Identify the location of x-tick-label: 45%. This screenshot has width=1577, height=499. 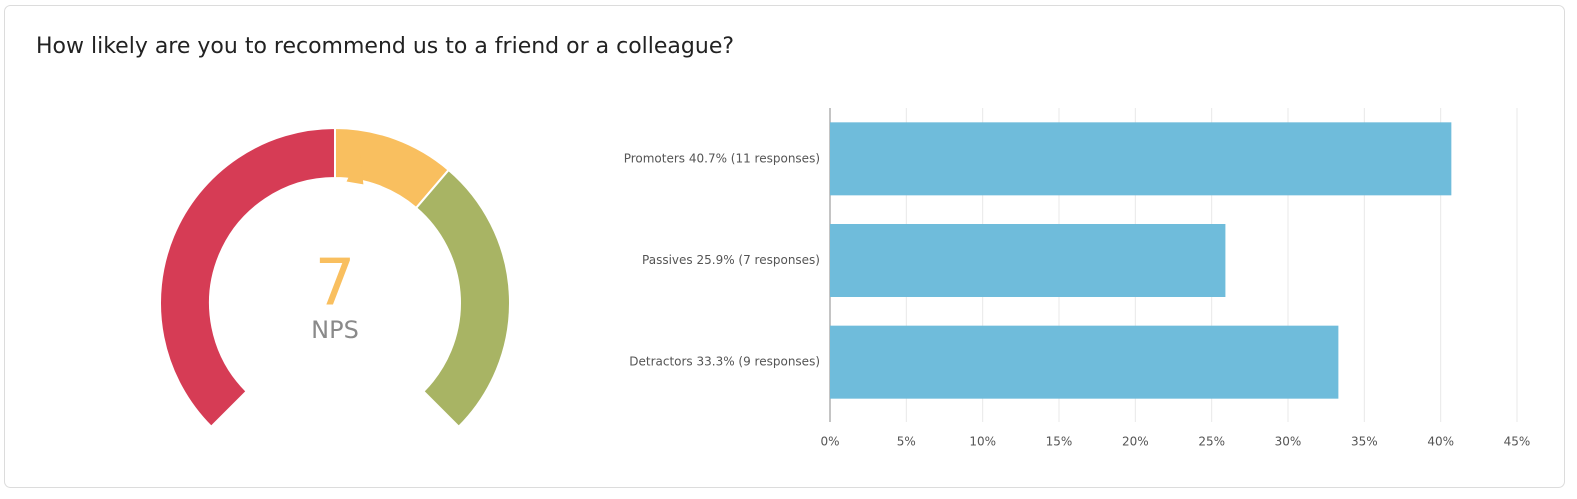
(1517, 442).